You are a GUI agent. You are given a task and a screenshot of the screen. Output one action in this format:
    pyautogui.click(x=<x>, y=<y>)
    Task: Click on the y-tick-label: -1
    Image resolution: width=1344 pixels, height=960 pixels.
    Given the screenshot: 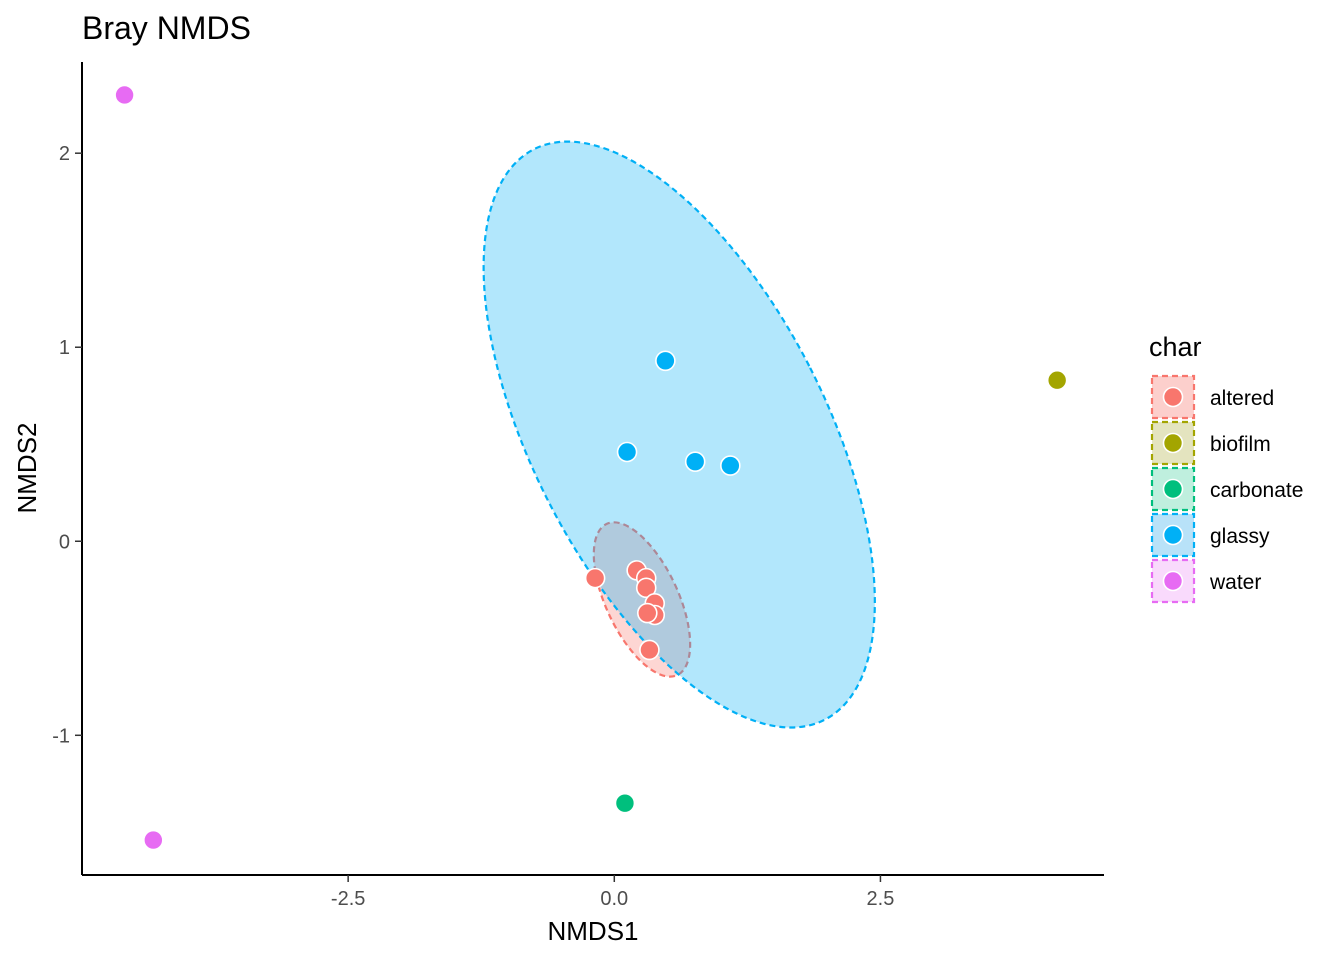 What is the action you would take?
    pyautogui.click(x=61, y=736)
    